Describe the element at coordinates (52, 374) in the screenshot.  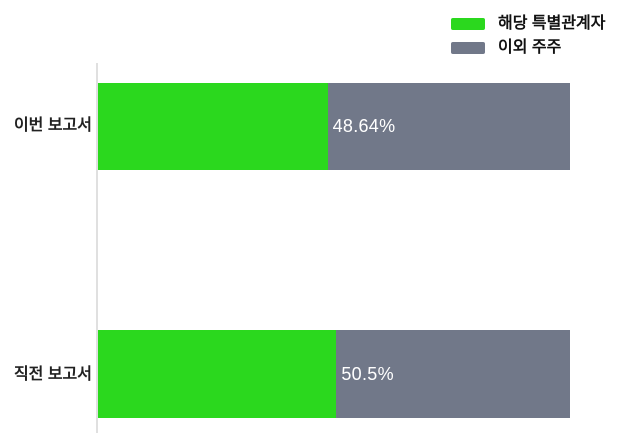
I see `category-label-previous-report: 직전 보고서` at that location.